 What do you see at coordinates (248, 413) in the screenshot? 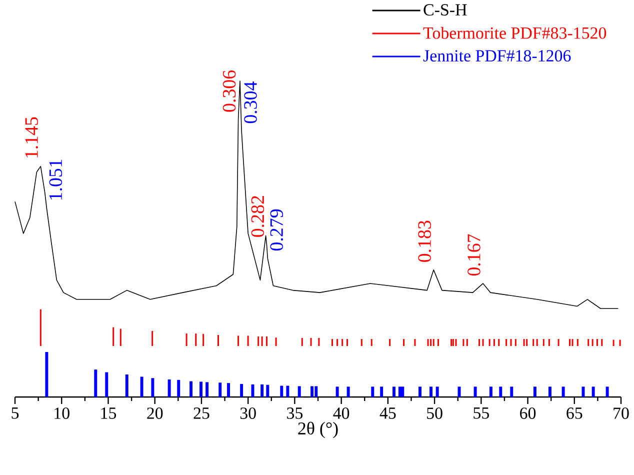
I see `x-tick-label: 30` at bounding box center [248, 413].